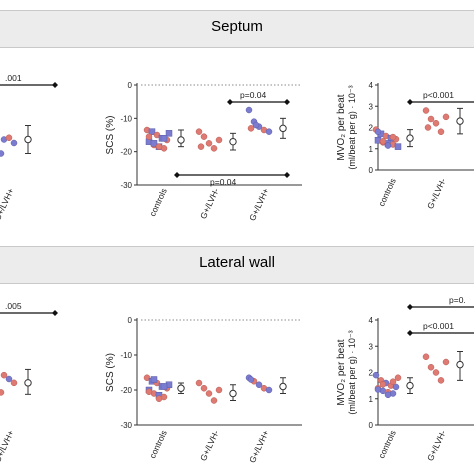 The width and height of the screenshot is (474, 474). I want to click on section-band-lateral-wall, so click(237, 265).